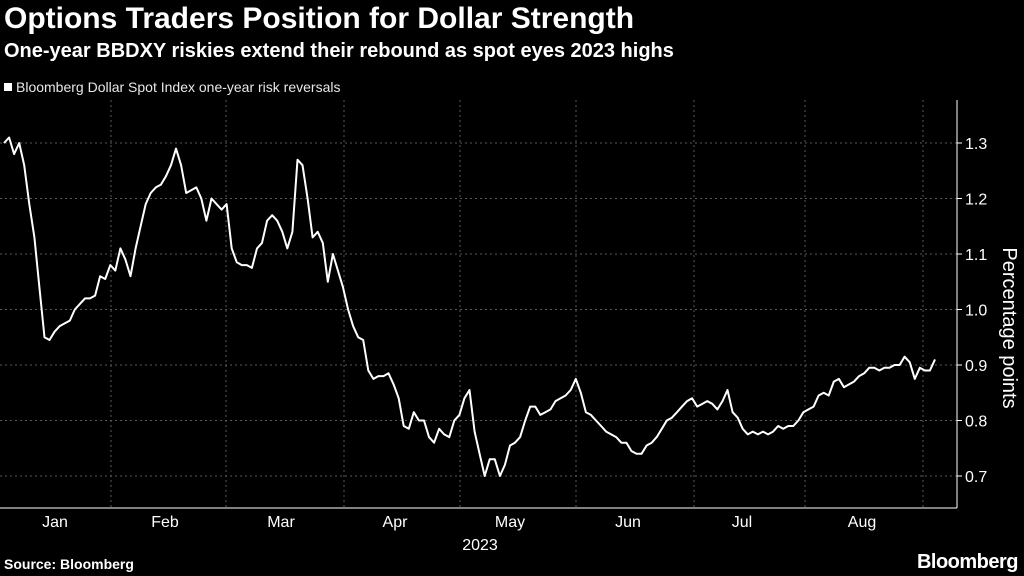 This screenshot has width=1024, height=576. Describe the element at coordinates (742, 522) in the screenshot. I see `x-tick-label: Jul` at that location.